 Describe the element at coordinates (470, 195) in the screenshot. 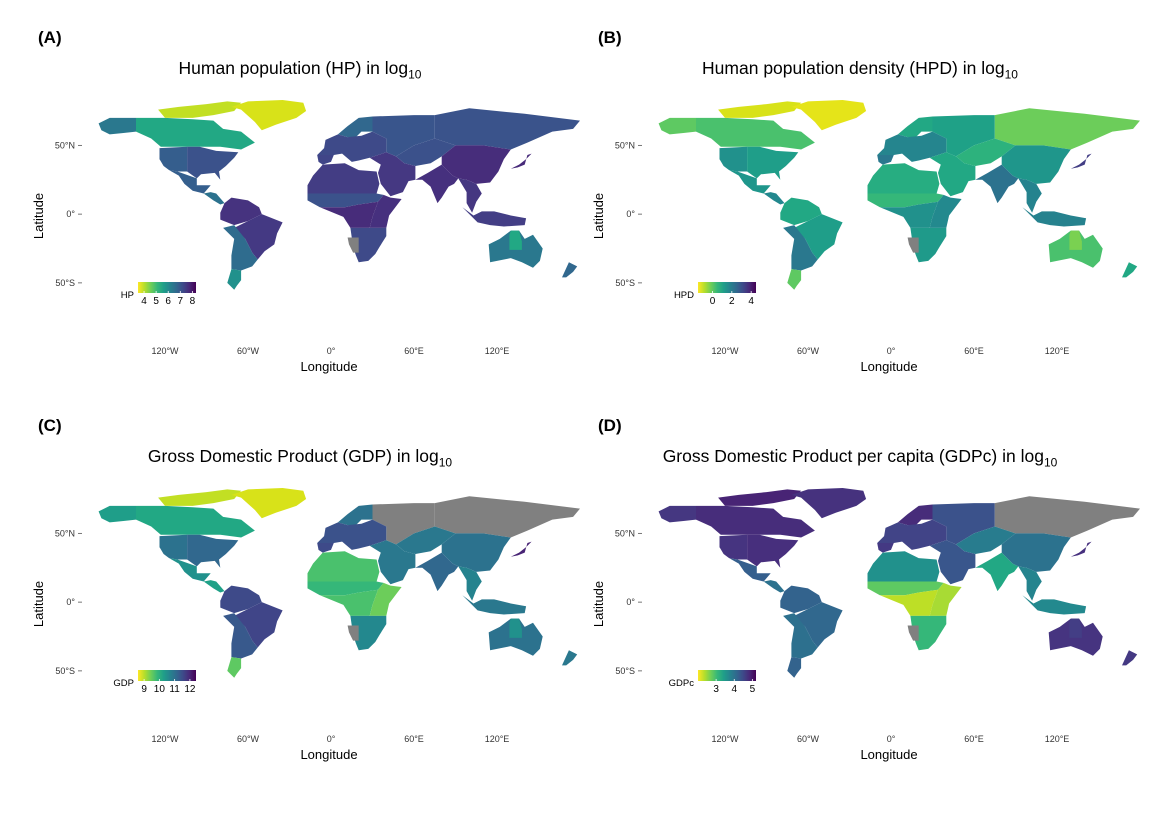

I see `region-southeast-asia` at that location.